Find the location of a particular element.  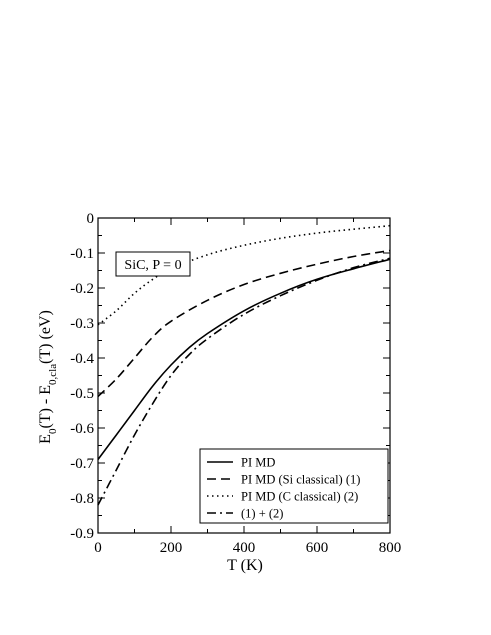

annotation-box is located at coordinates (153, 264).